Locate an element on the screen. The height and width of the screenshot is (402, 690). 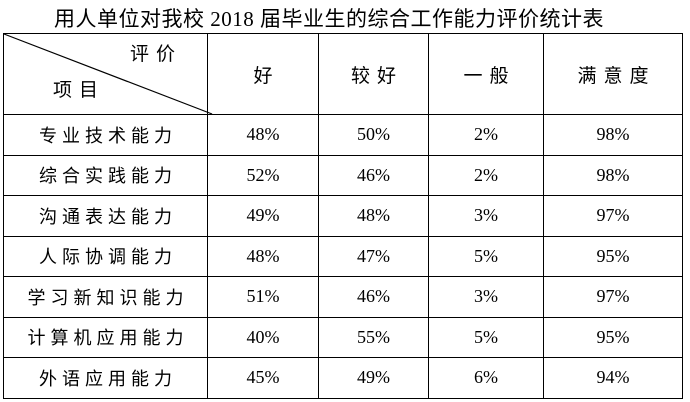
corner-header-cell: 评价 项目 is located at coordinates (105, 74).